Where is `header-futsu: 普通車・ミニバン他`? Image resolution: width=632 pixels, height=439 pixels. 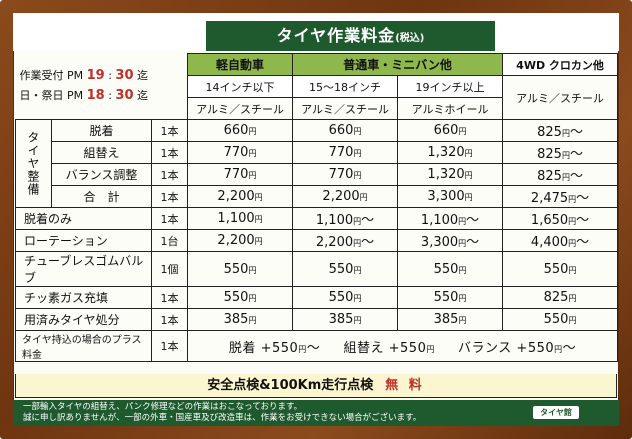
header-futsu: 普通車・ミニバン他 is located at coordinates (398, 64).